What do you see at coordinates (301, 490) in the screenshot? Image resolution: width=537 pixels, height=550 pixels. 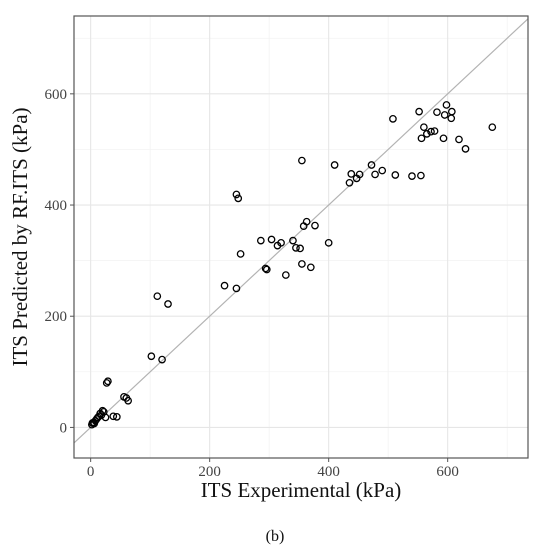 I see `x-axis-title: ITS Experimental (kPa)` at bounding box center [301, 490].